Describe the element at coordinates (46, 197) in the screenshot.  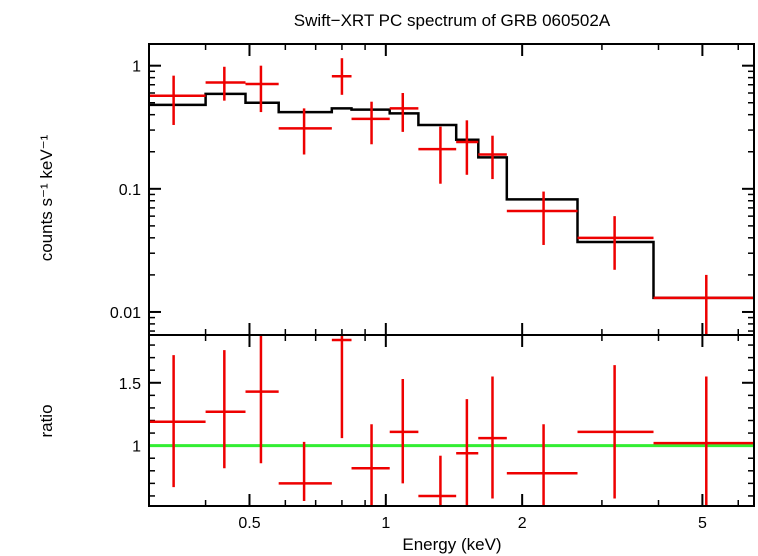
I see `upper-y-axis-label: counts s⁻¹ keV⁻¹` at that location.